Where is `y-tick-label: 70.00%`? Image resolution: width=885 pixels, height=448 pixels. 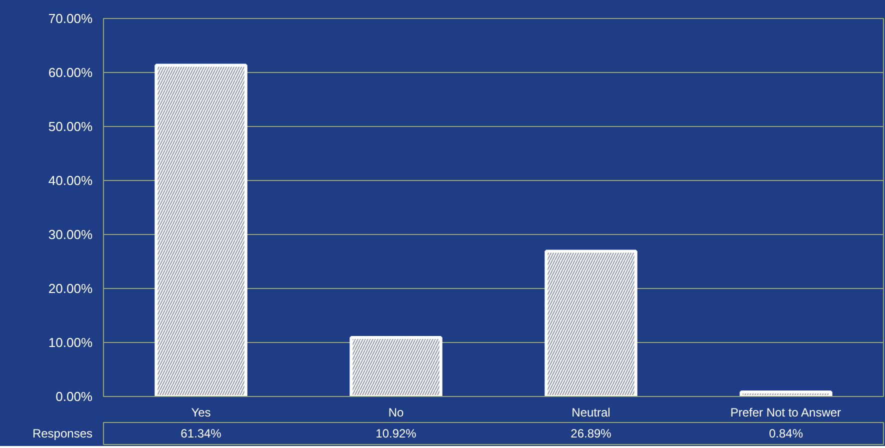 y-tick-label: 70.00% is located at coordinates (70, 18).